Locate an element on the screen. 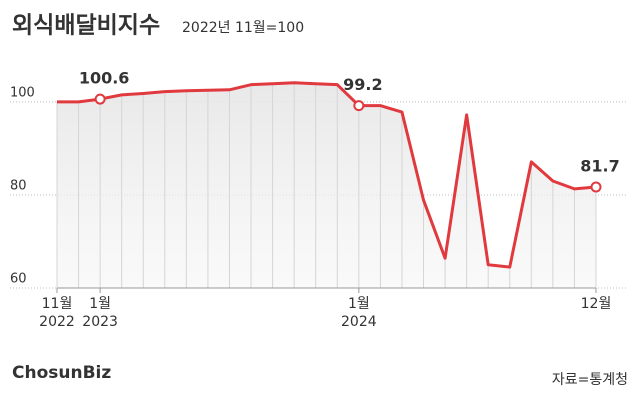 The image size is (640, 406). x-tick-label: 12월 is located at coordinates (596, 304).